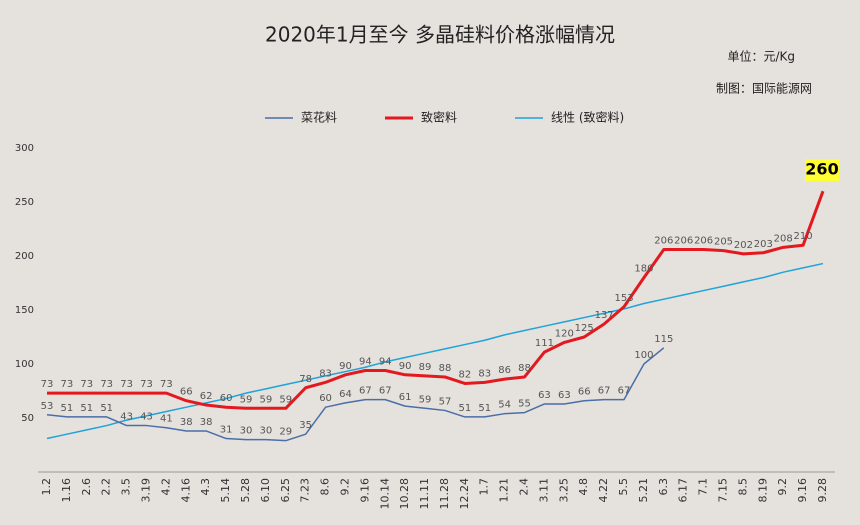  What do you see at coordinates (126, 487) in the screenshot?
I see `x-tick-label: 3.5` at bounding box center [126, 487].